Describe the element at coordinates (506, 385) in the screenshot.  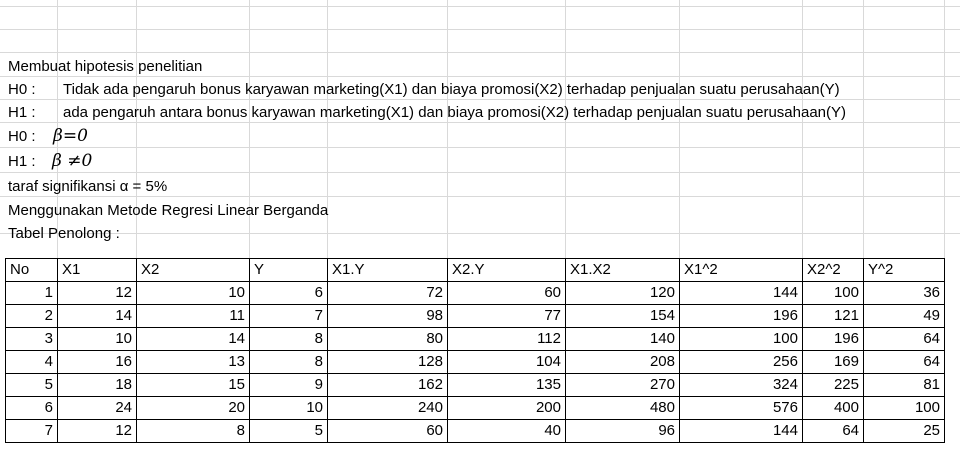
I see `table-cell: 135` at that location.